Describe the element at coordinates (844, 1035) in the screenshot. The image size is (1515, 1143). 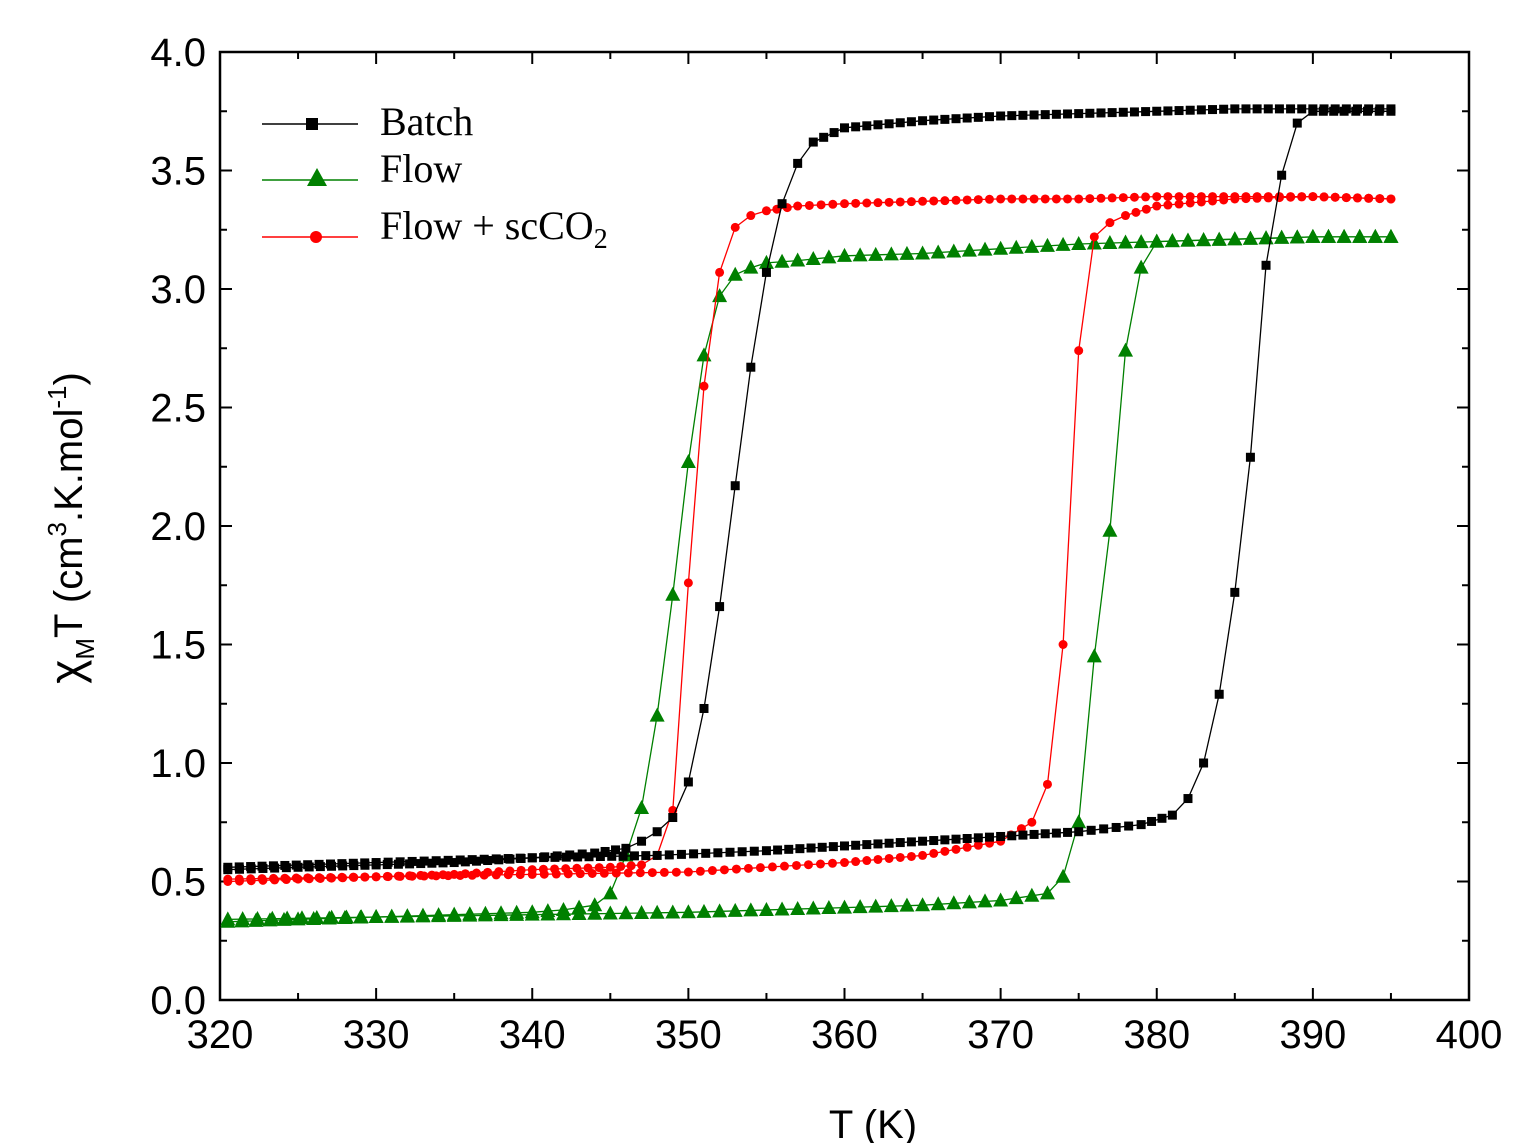
I see `x-tick-label: 360` at that location.